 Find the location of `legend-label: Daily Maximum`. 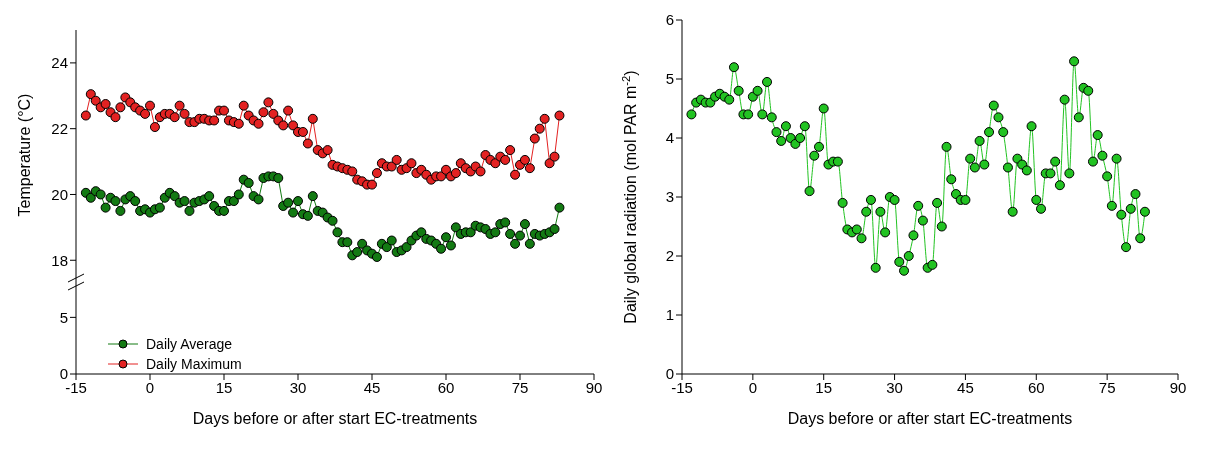

legend-label: Daily Maximum is located at coordinates (194, 364).